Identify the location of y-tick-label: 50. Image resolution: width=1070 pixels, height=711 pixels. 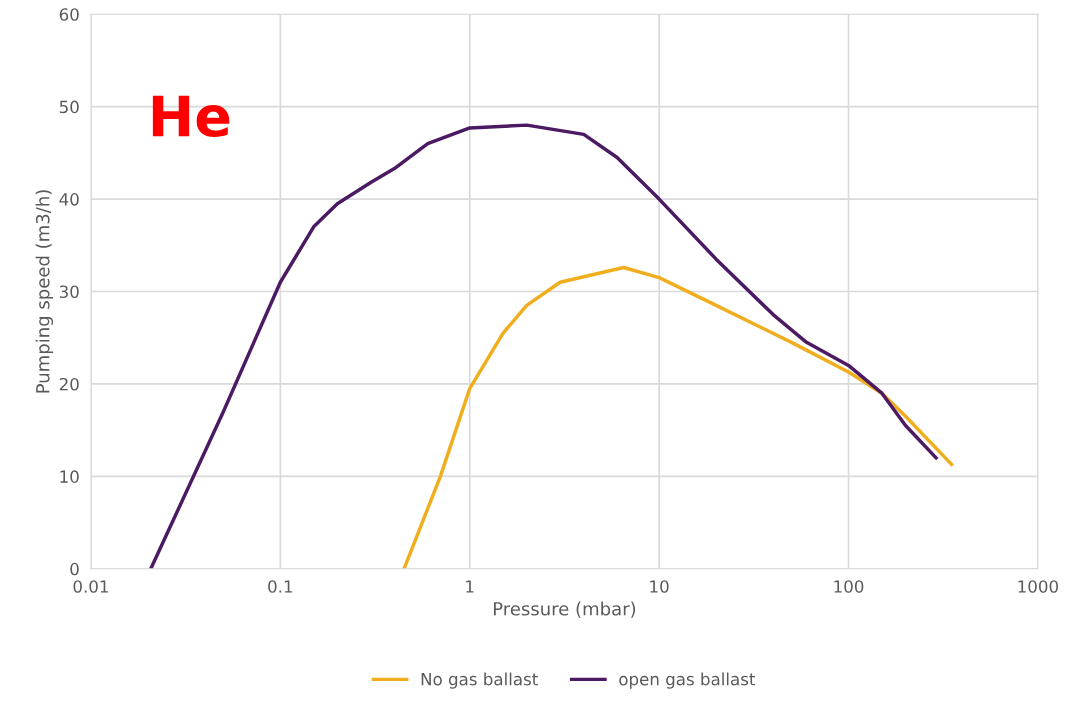
(69, 107).